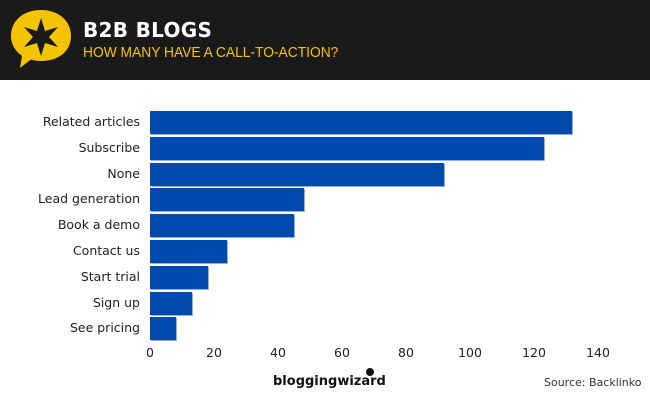 The width and height of the screenshot is (650, 400). Describe the element at coordinates (342, 352) in the screenshot. I see `x-tick-label: 60` at that location.